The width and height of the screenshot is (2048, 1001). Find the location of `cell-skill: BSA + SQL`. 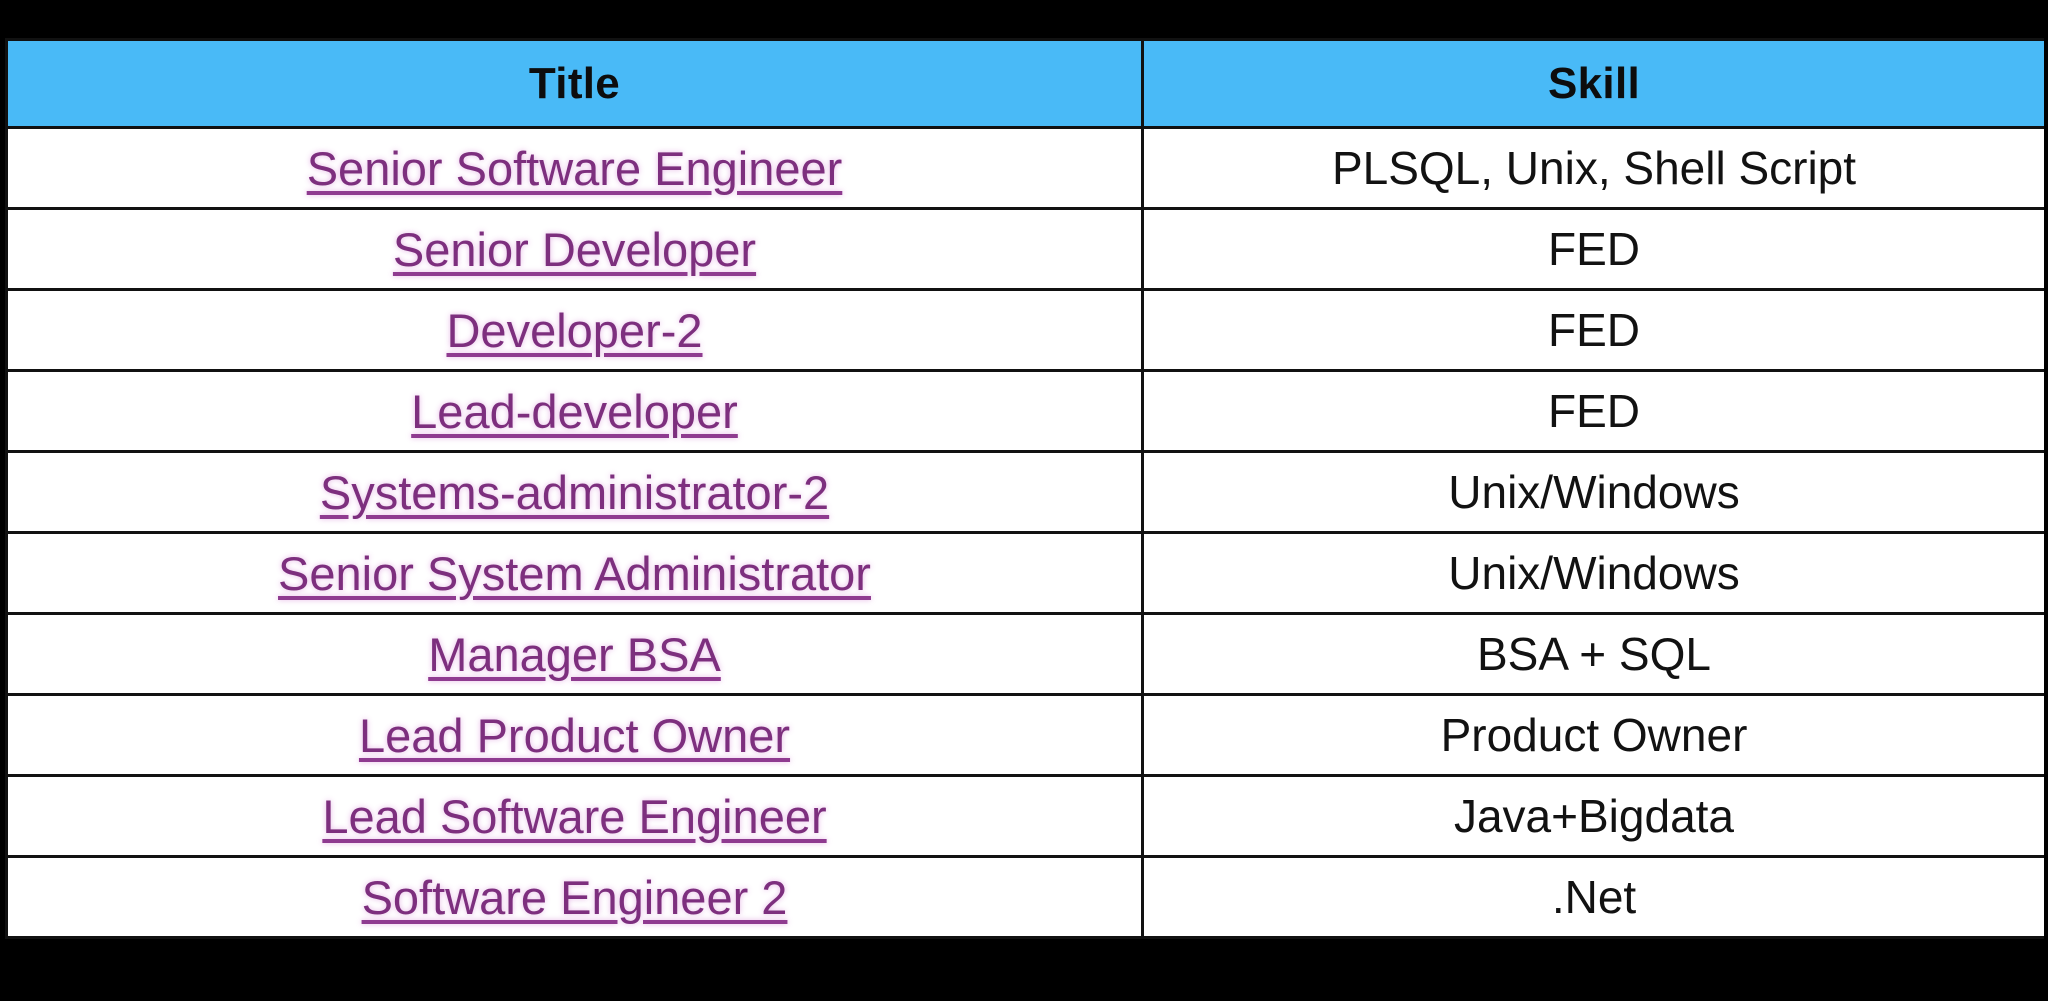

cell-skill: BSA + SQL is located at coordinates (1592, 654).